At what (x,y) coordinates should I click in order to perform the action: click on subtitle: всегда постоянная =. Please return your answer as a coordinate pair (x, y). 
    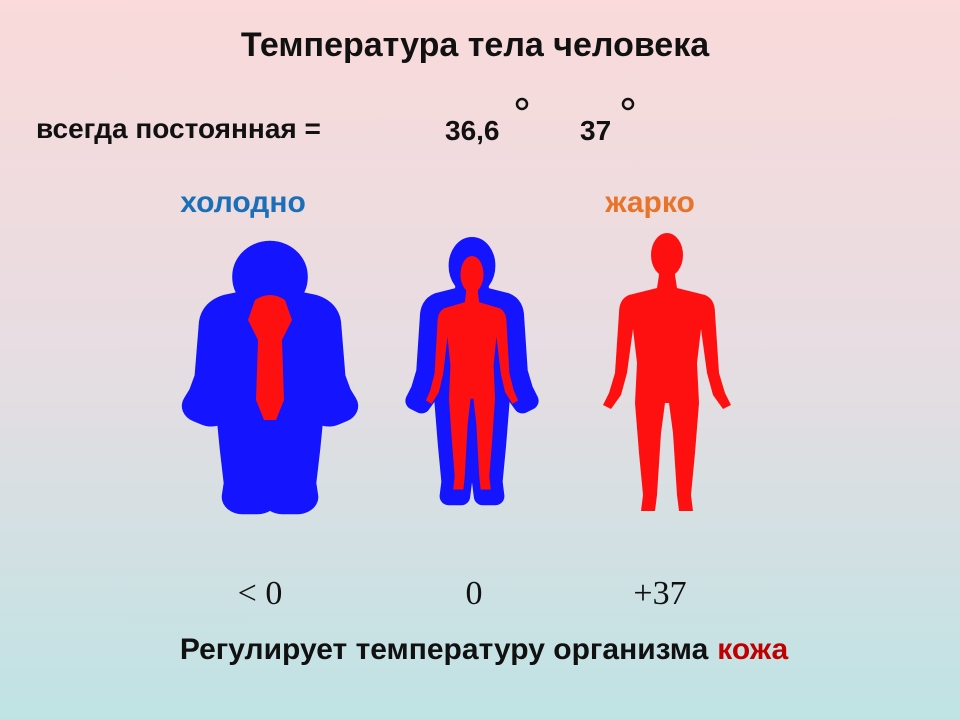
    Looking at the image, I should click on (178, 128).